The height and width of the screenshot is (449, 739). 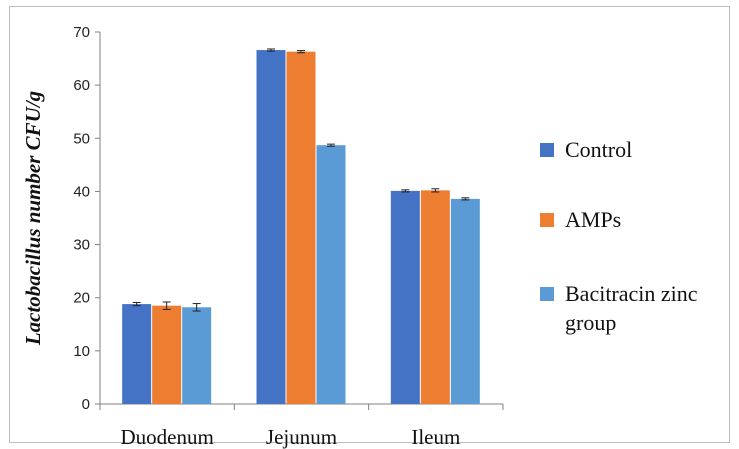 I want to click on legend: Control AMPs Bacitracin zinc group, so click(x=619, y=236).